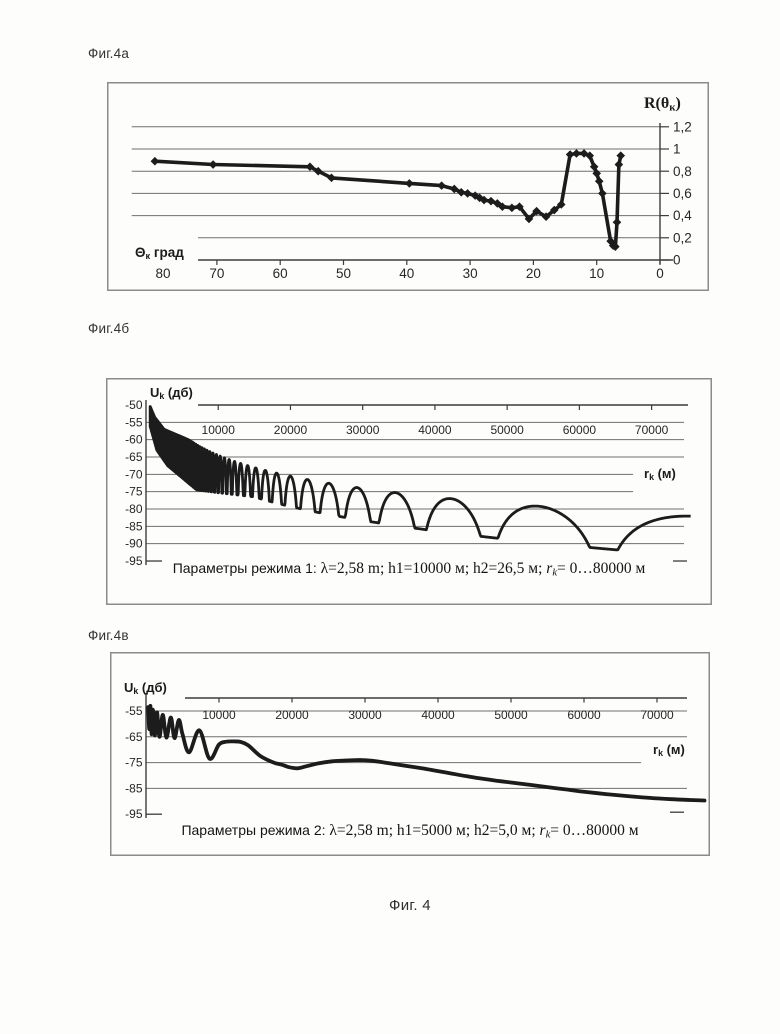 This screenshot has height=1034, width=780. Describe the element at coordinates (657, 103) in the screenshot. I see `label-segment: R(θ` at that location.